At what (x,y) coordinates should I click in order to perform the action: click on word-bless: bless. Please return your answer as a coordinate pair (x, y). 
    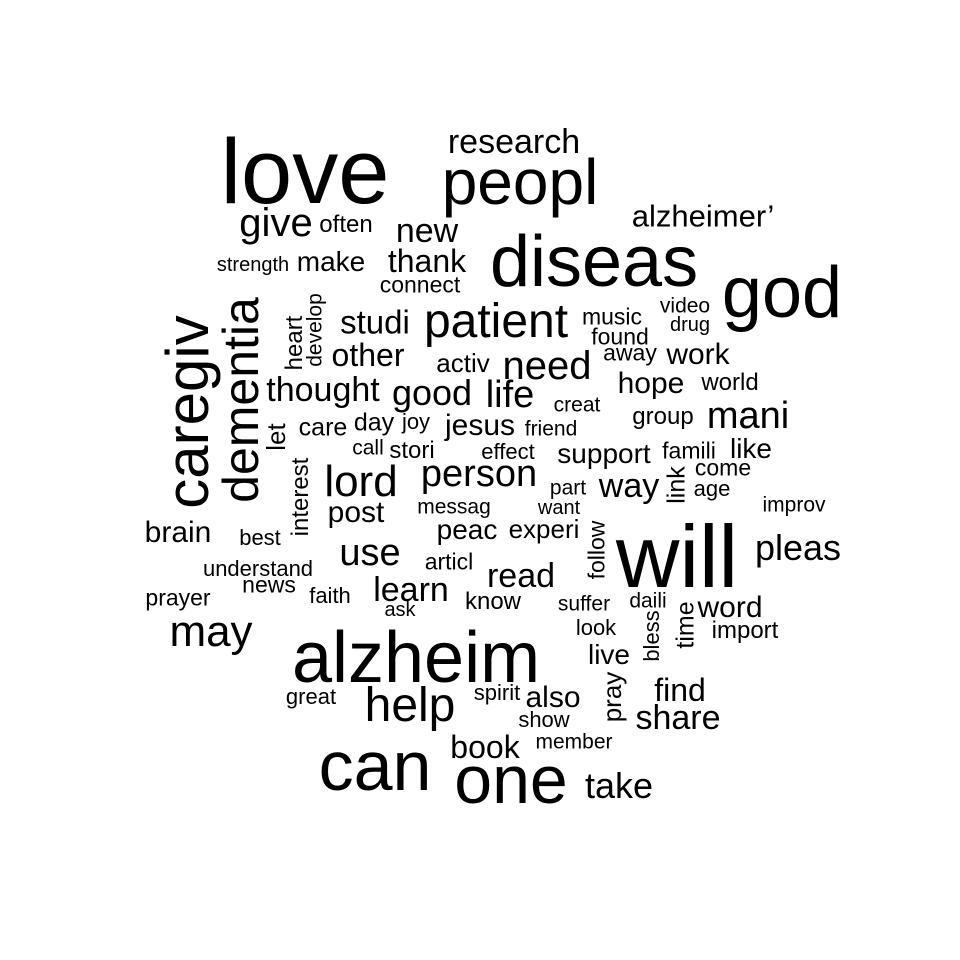
    Looking at the image, I should click on (651, 636).